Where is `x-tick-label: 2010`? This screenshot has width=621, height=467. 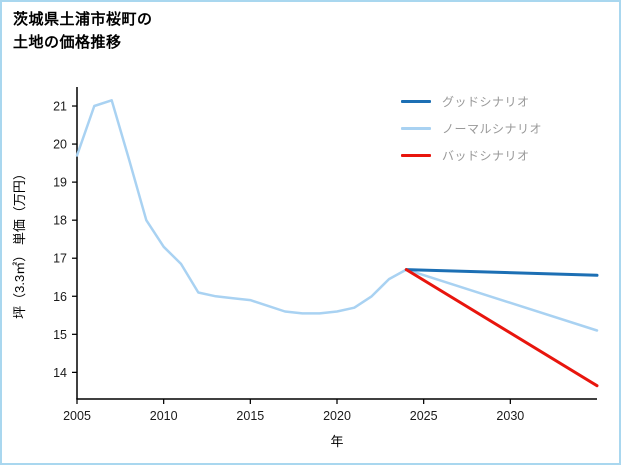 x-tick-label: 2010 is located at coordinates (164, 416).